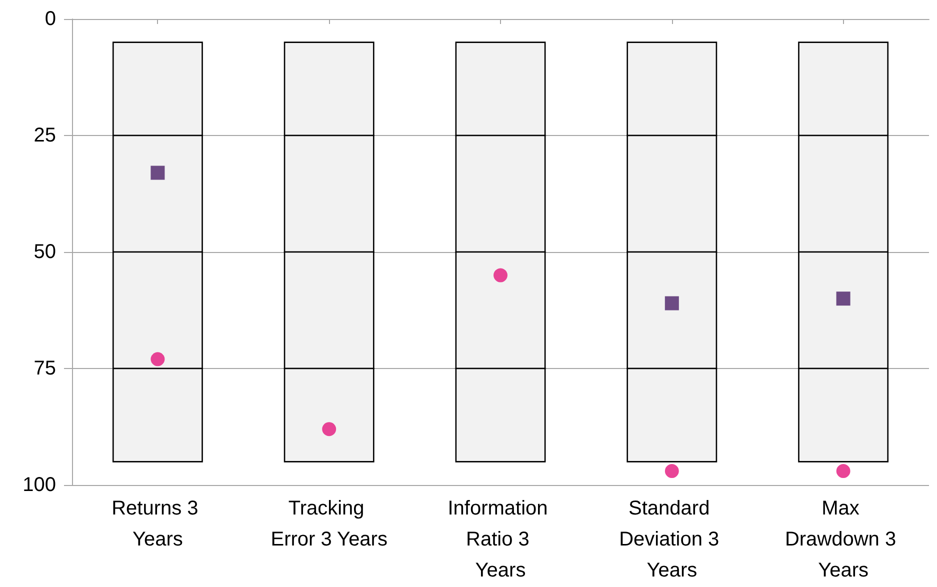 The height and width of the screenshot is (587, 937). What do you see at coordinates (50, 19) in the screenshot?
I see `y-tick-label: 0` at bounding box center [50, 19].